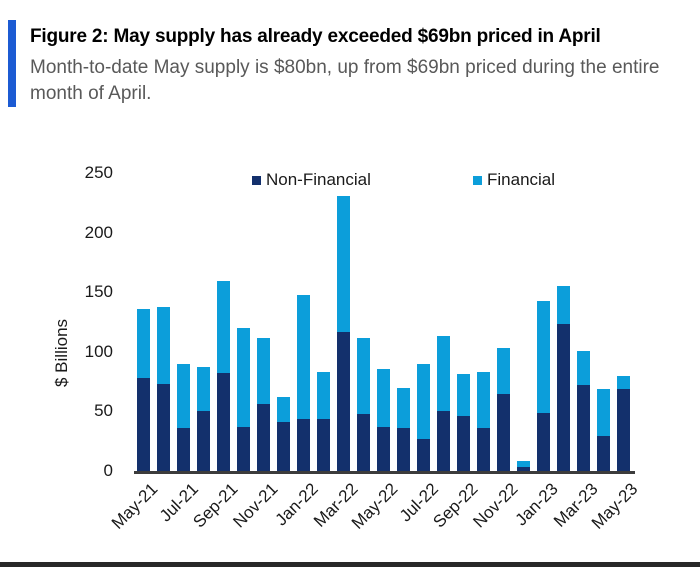 The width and height of the screenshot is (700, 571). I want to click on y-tick-label: 200, so click(98, 232).